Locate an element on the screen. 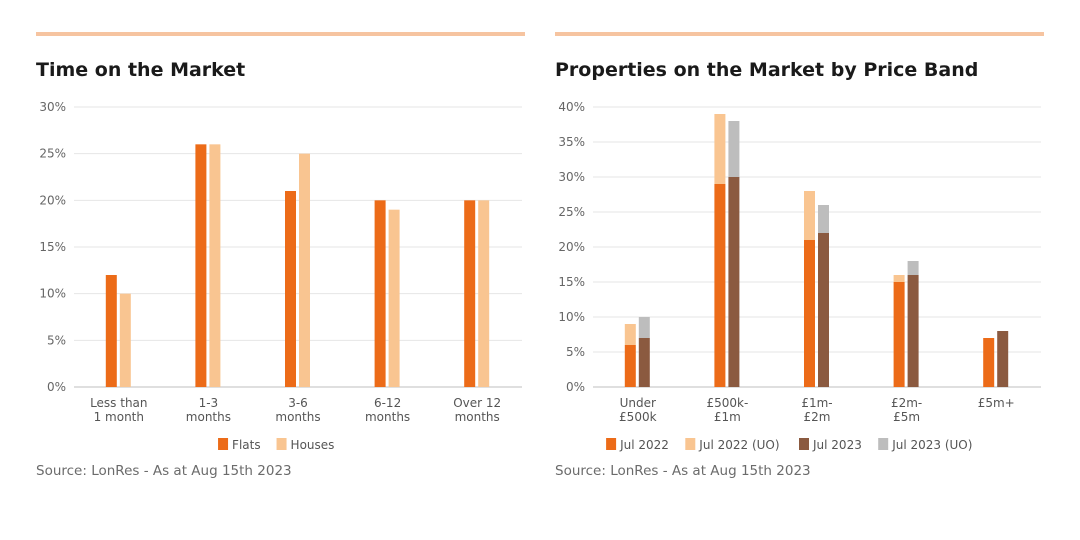  x-tick-label: £500k is located at coordinates (638, 417).